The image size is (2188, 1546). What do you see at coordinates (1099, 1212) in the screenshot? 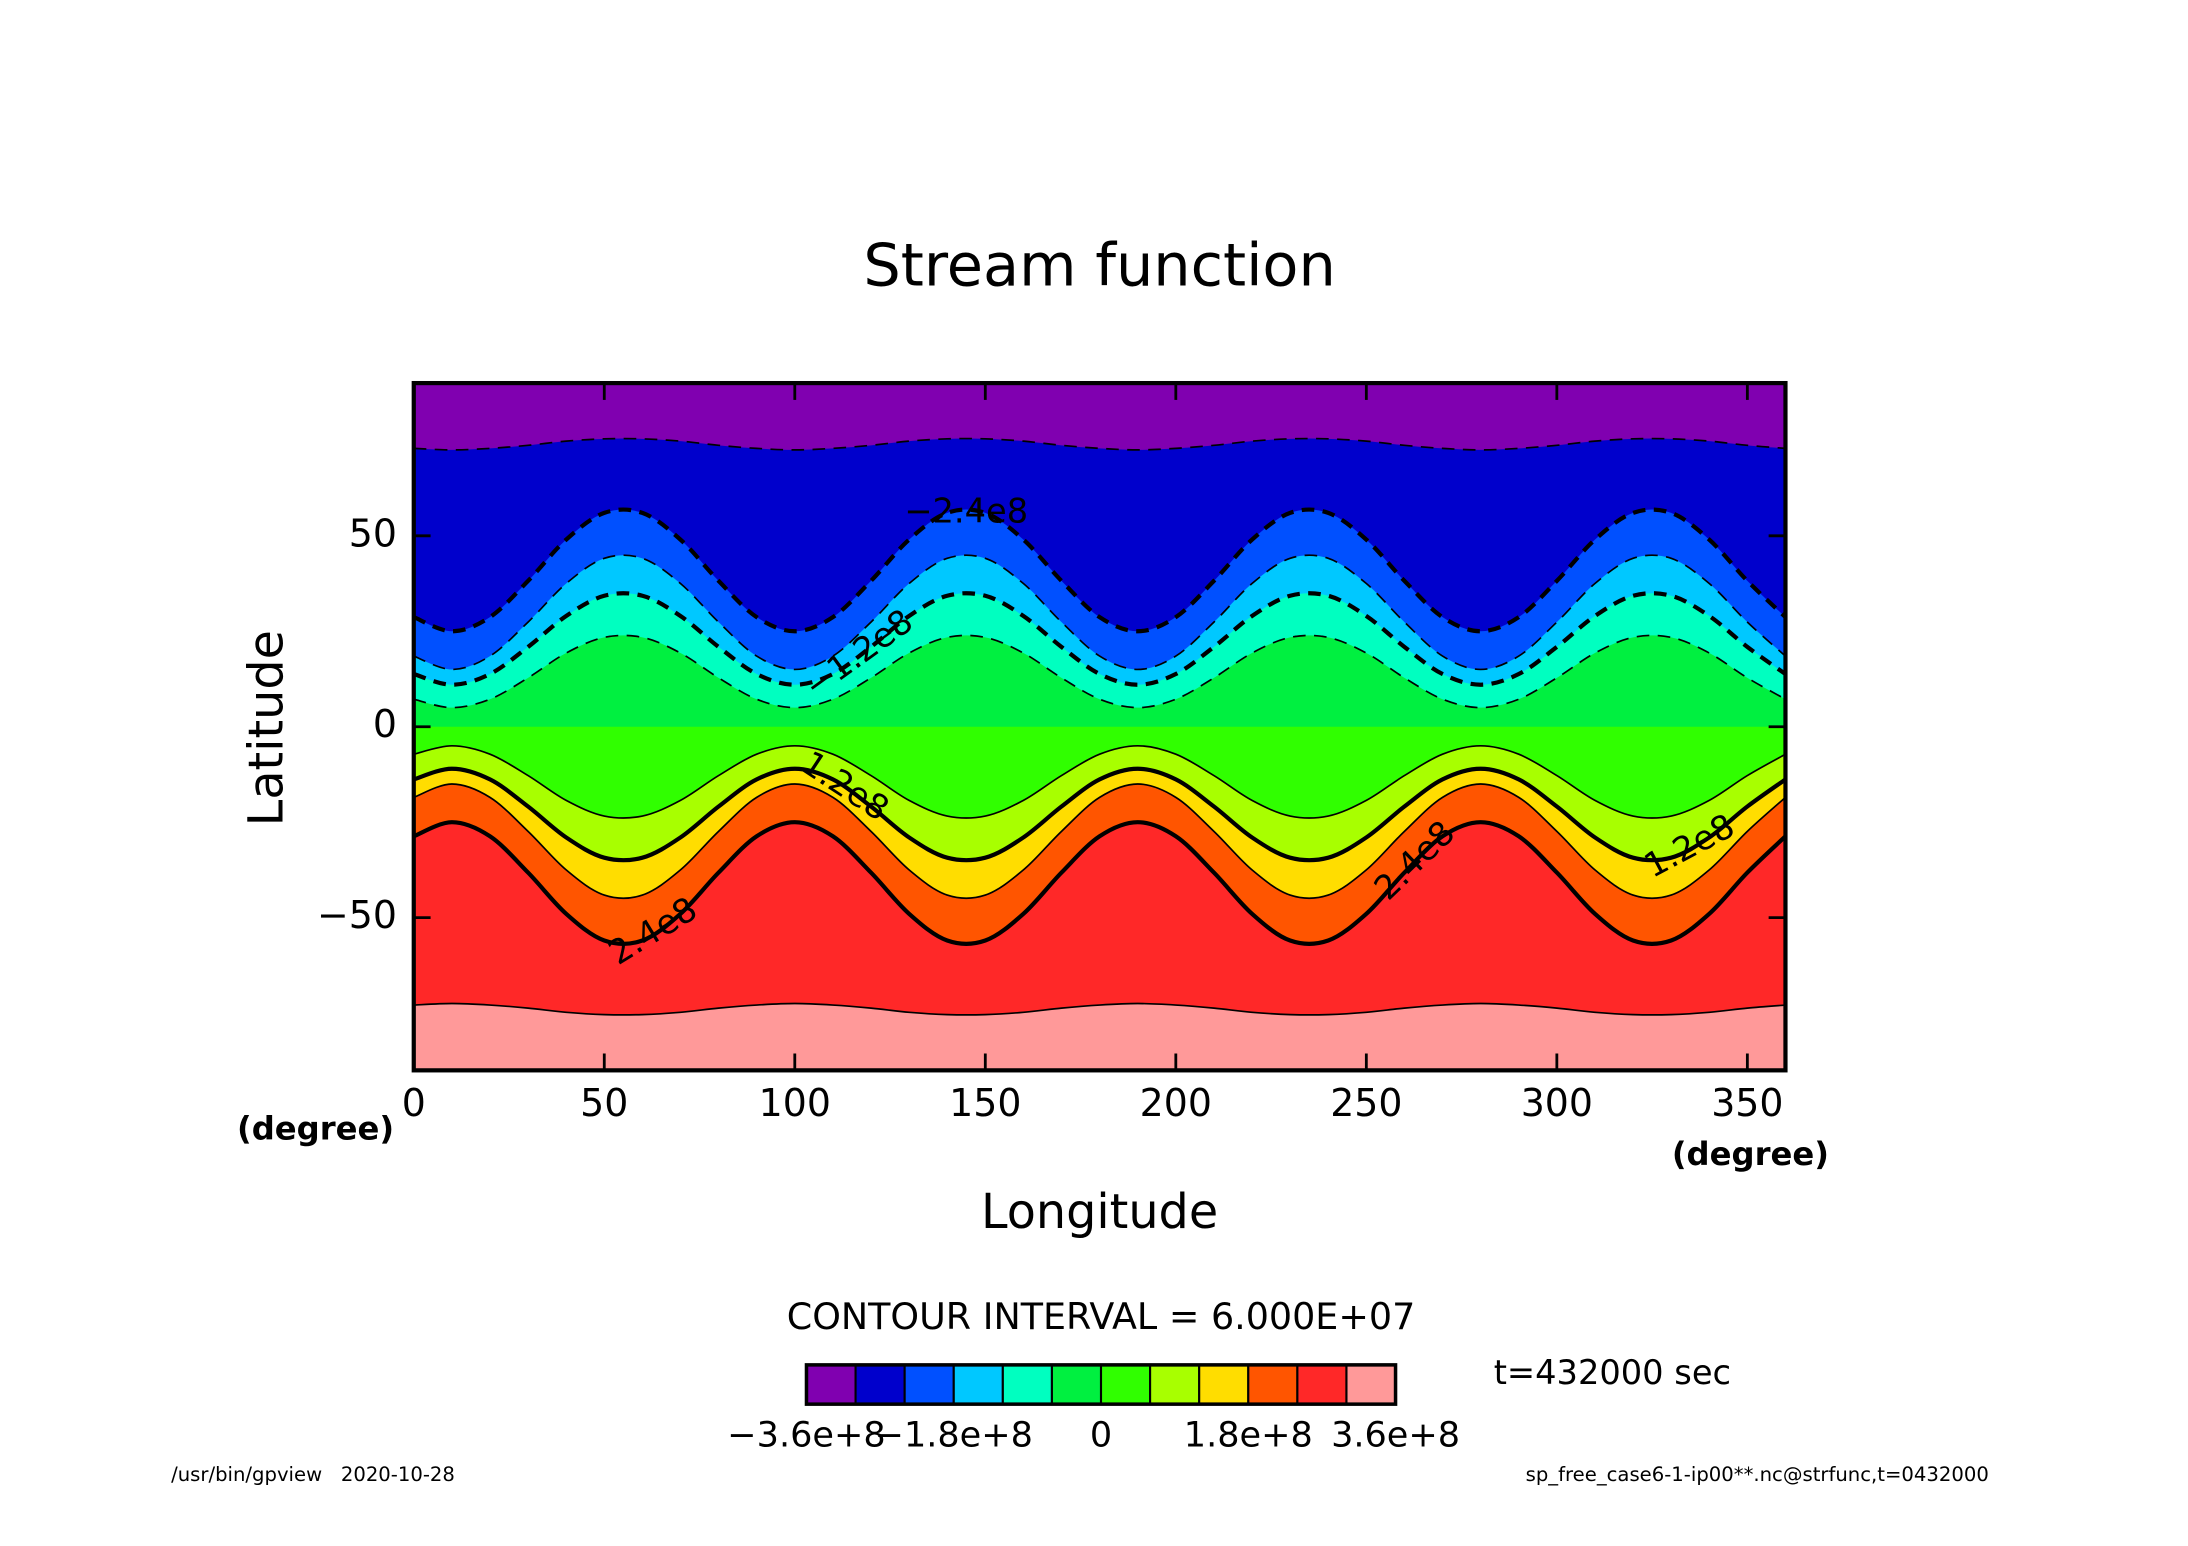
I see `x-axis-label: Longitude` at bounding box center [1099, 1212].